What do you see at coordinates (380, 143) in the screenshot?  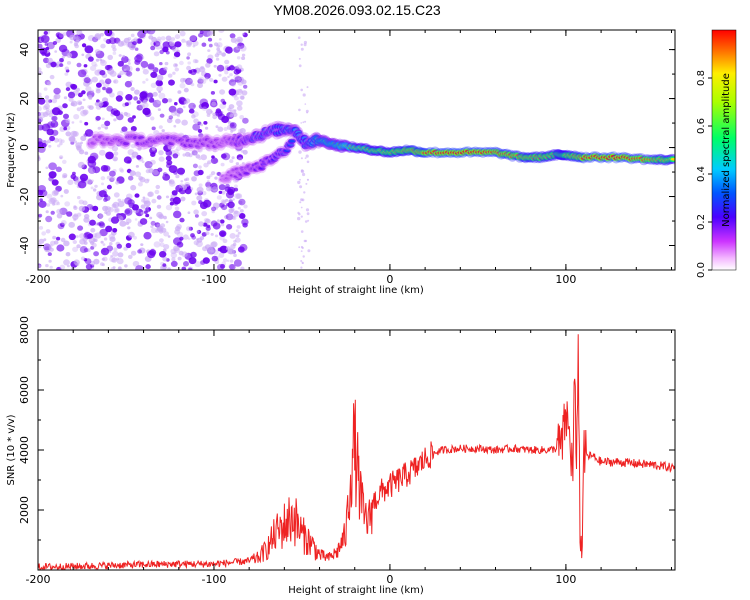 I see `spectral-ridge` at bounding box center [380, 143].